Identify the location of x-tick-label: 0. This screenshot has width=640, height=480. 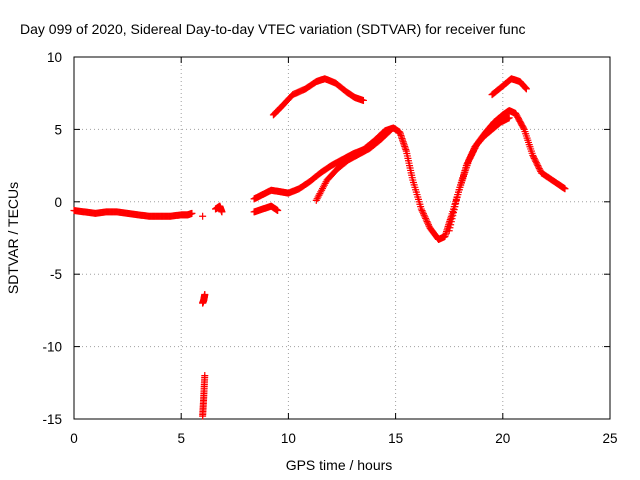
(74, 438).